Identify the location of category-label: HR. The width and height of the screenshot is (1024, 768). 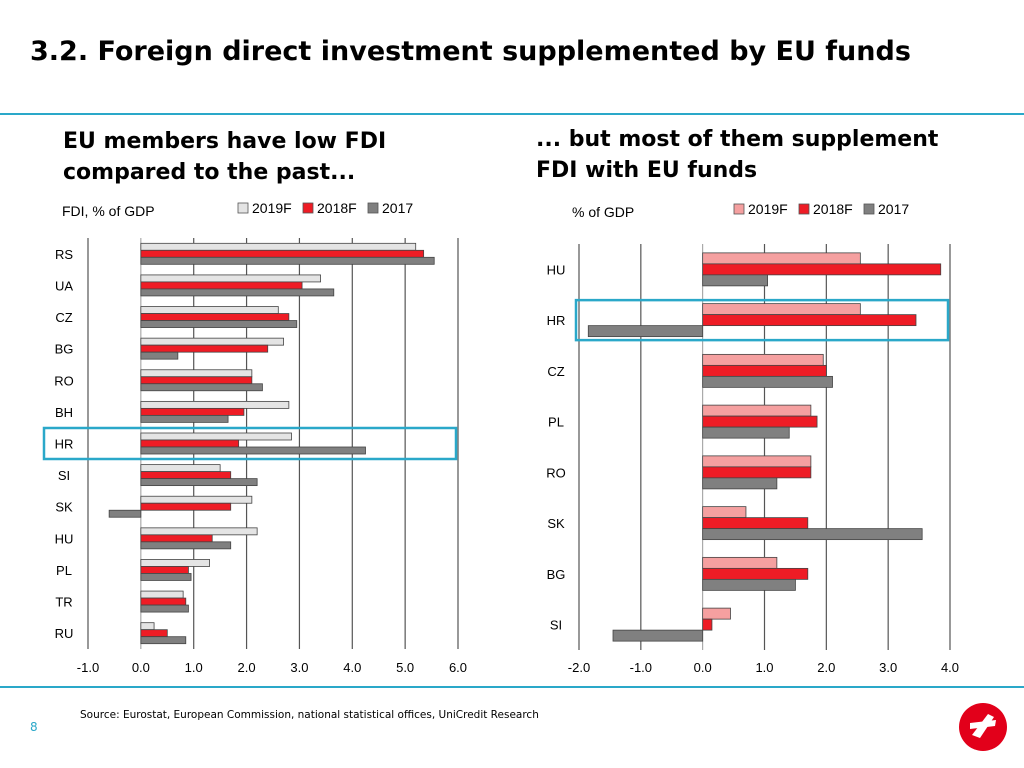
(556, 320).